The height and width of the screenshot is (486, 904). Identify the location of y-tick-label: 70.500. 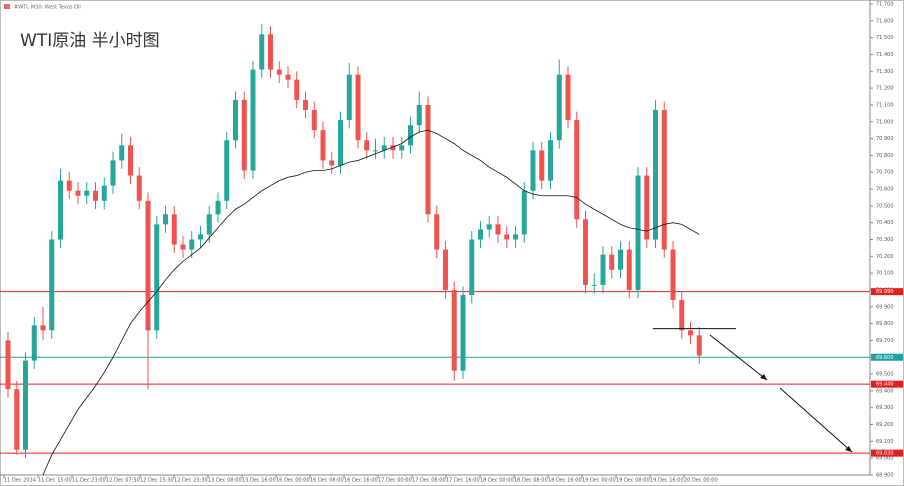
(885, 206).